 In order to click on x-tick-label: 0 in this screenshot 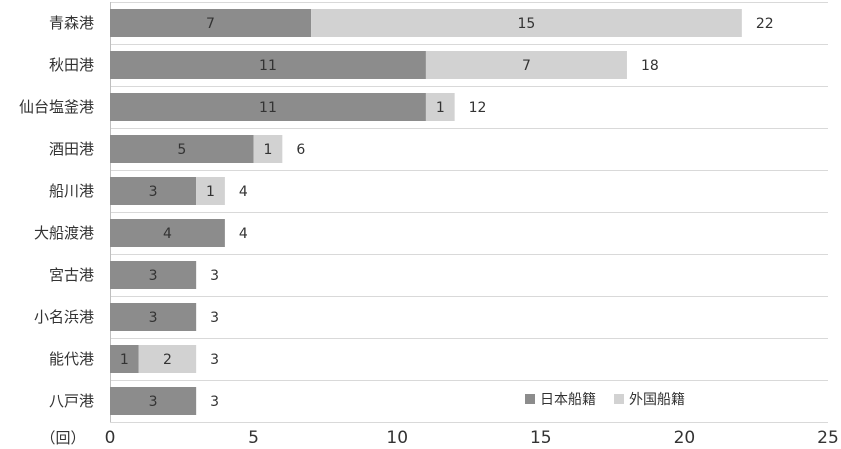, I will do `click(110, 438)`.